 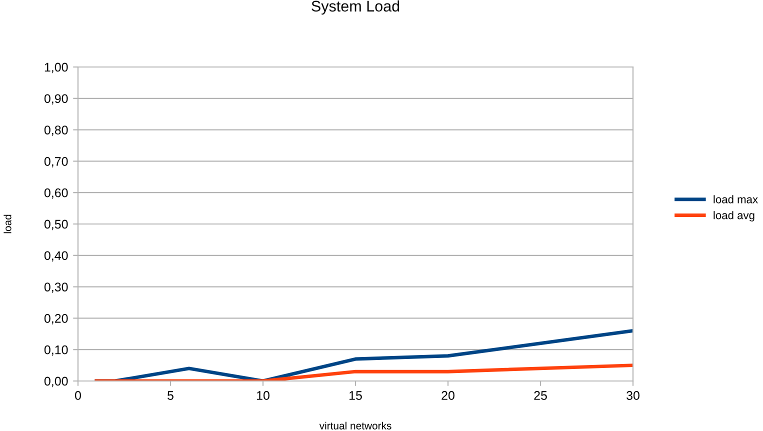 I want to click on x-tick-label: 25, so click(x=540, y=395).